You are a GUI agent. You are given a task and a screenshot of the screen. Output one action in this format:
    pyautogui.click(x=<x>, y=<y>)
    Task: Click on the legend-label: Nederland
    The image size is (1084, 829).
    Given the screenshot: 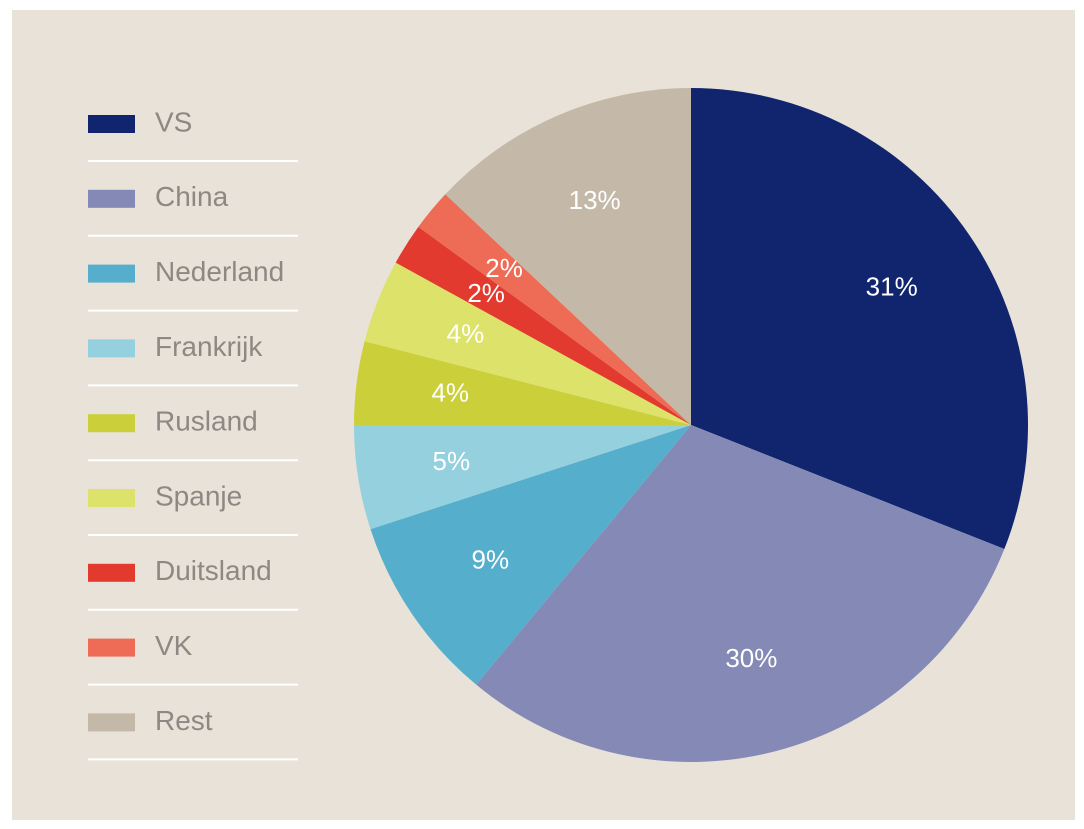 What is the action you would take?
    pyautogui.click(x=219, y=271)
    